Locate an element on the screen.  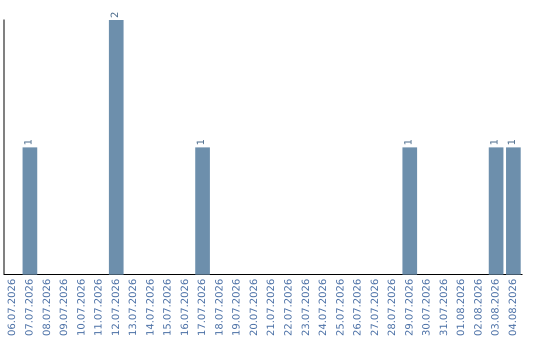
x-tick-label: 22.07.2026 is located at coordinates (288, 307).